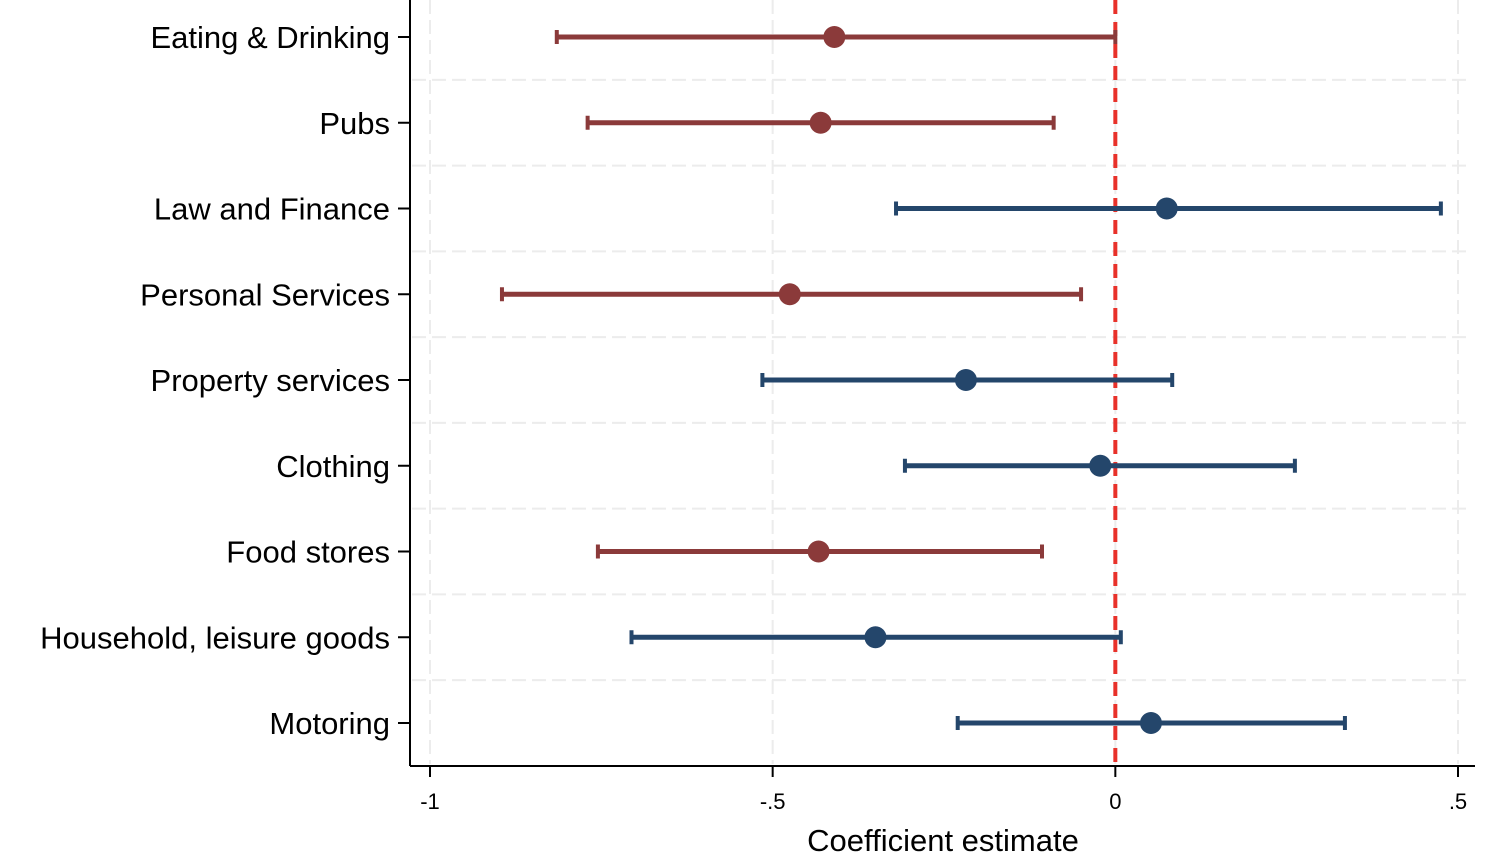  What do you see at coordinates (1458, 801) in the screenshot?
I see `x-tick-label: .5` at bounding box center [1458, 801].